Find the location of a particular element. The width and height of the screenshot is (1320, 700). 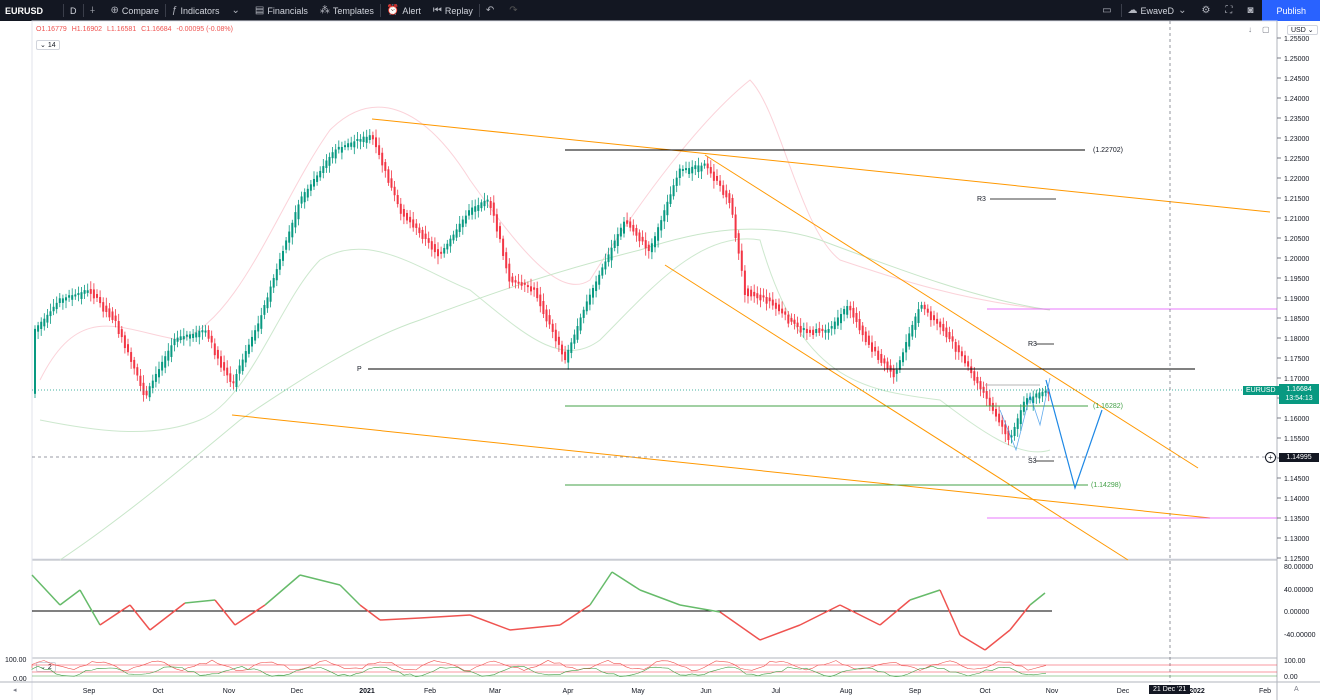

indicator-legend-toggle: ⌄ 14 is located at coordinates (48, 45).